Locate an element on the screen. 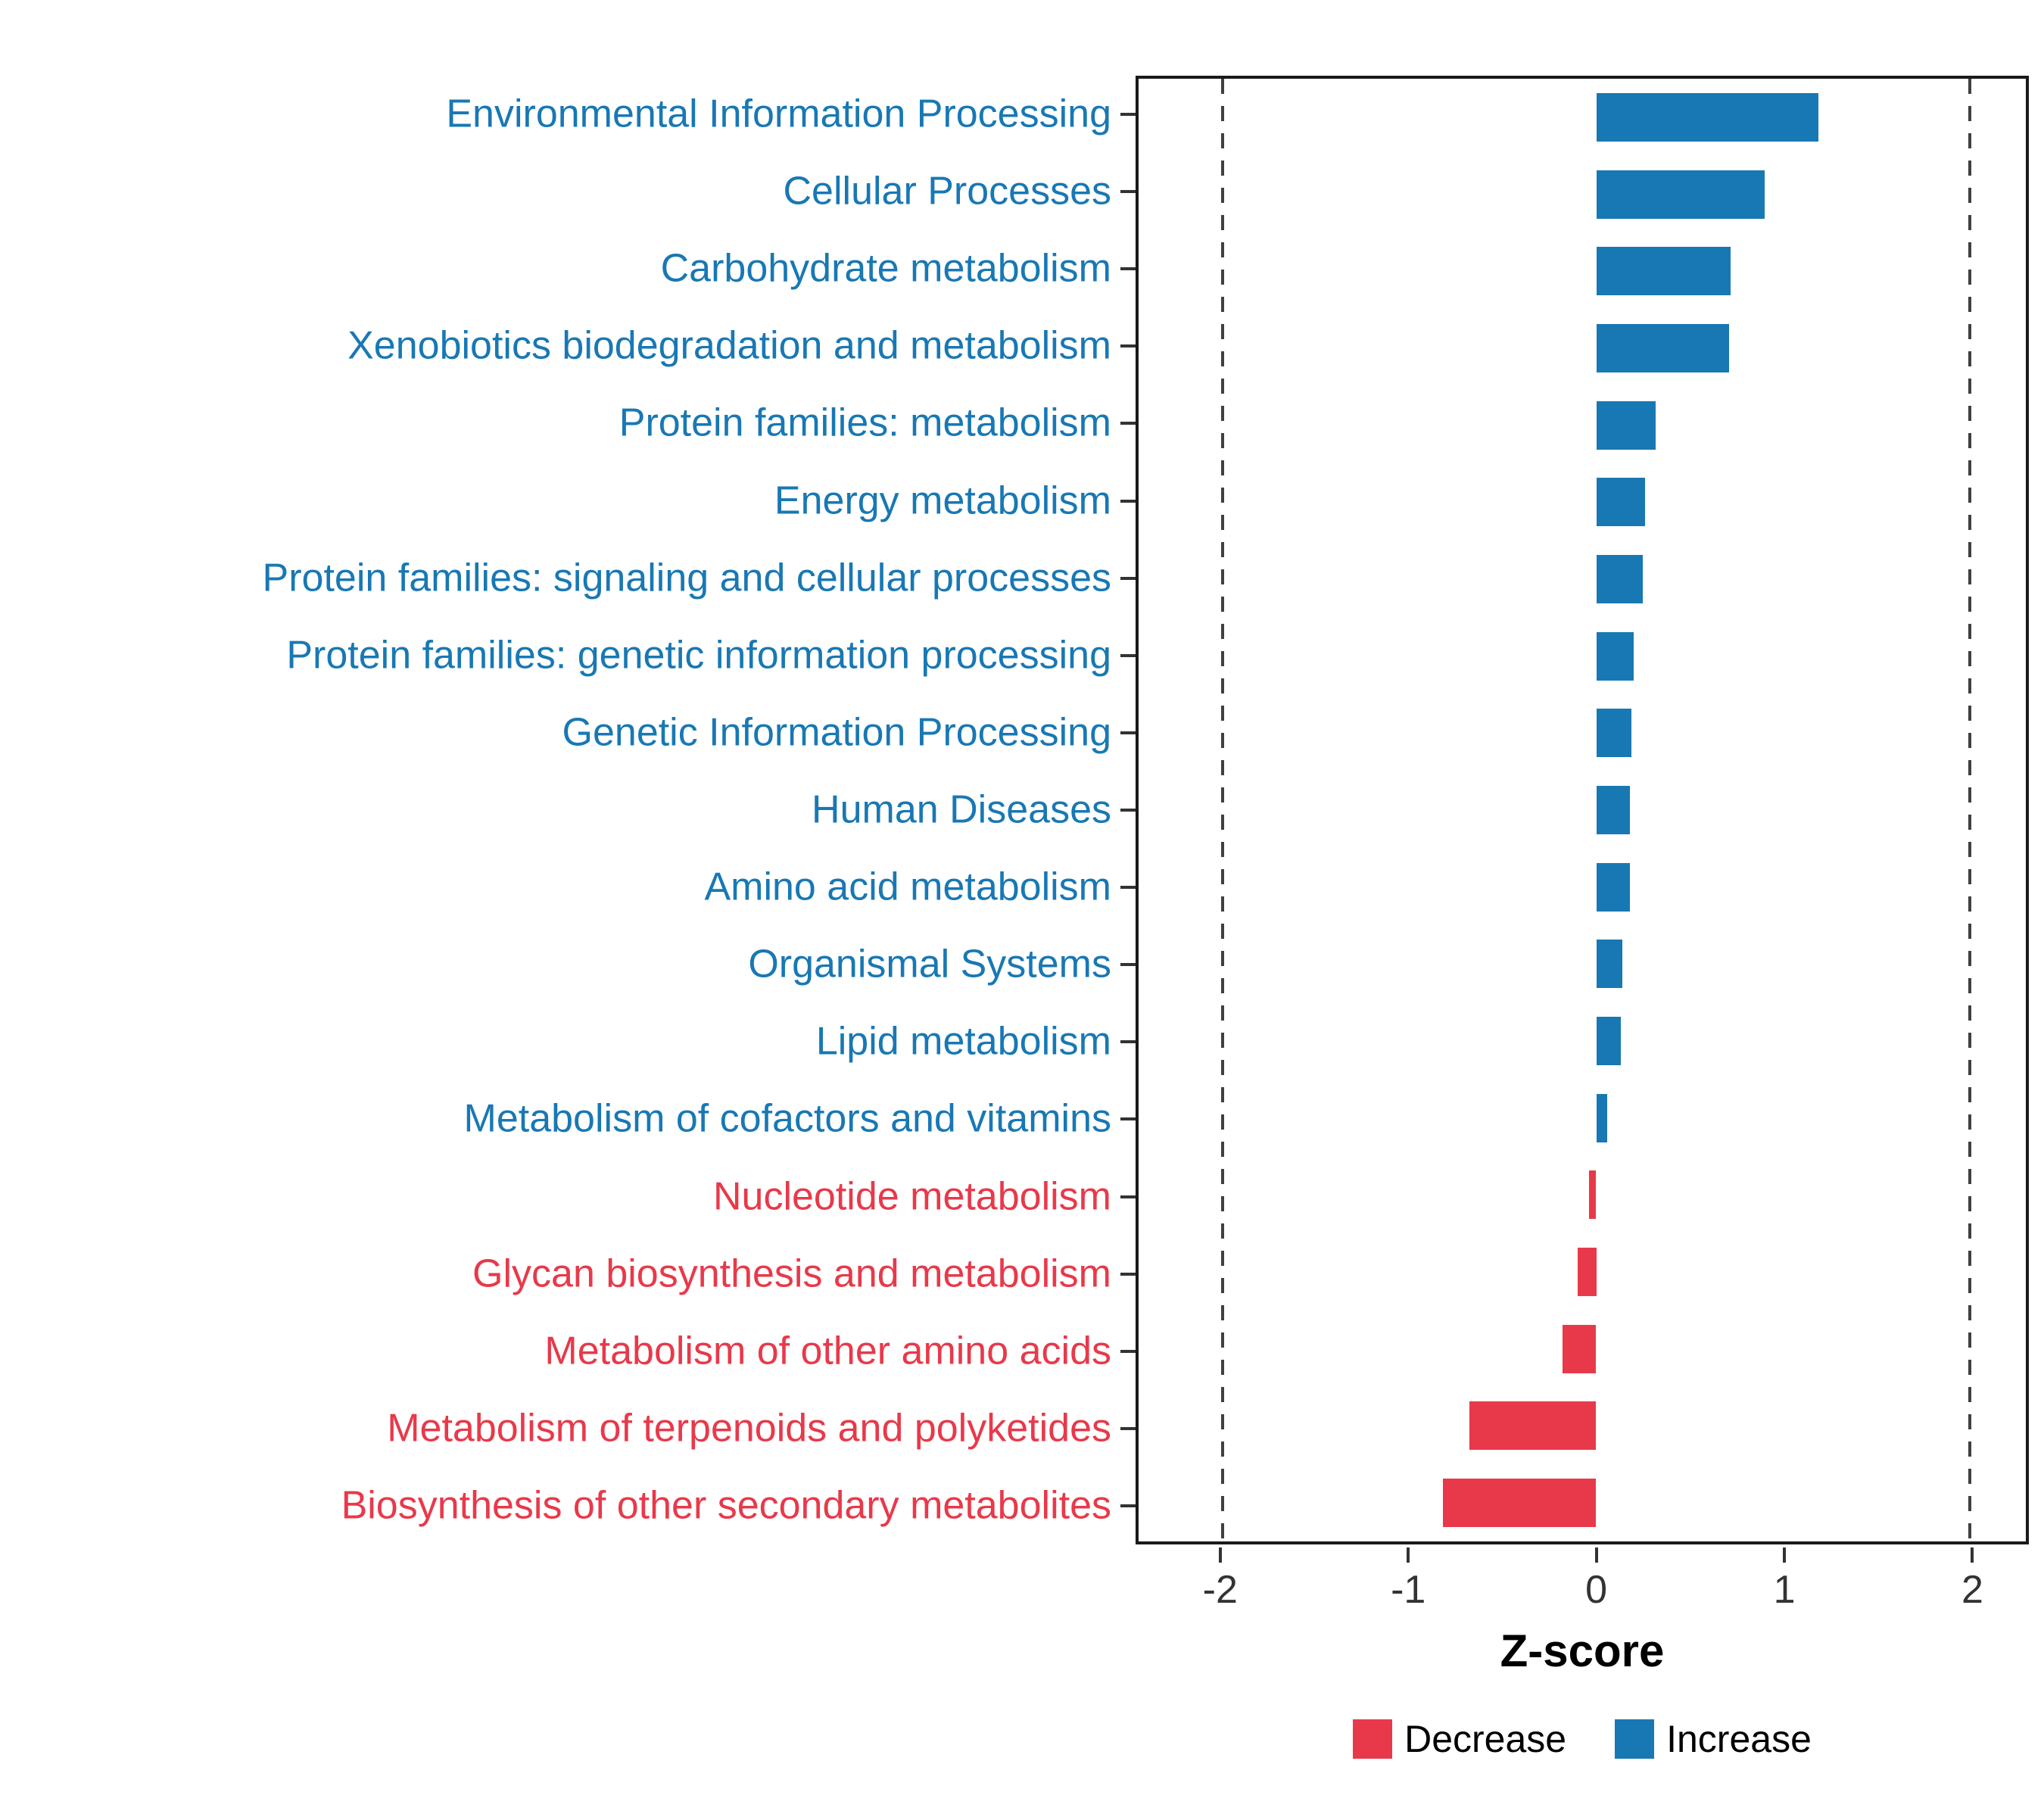 This screenshot has height=1817, width=2044. x-axis-tick-labels: -2 -1 0 1 2 is located at coordinates (1582, 1592).